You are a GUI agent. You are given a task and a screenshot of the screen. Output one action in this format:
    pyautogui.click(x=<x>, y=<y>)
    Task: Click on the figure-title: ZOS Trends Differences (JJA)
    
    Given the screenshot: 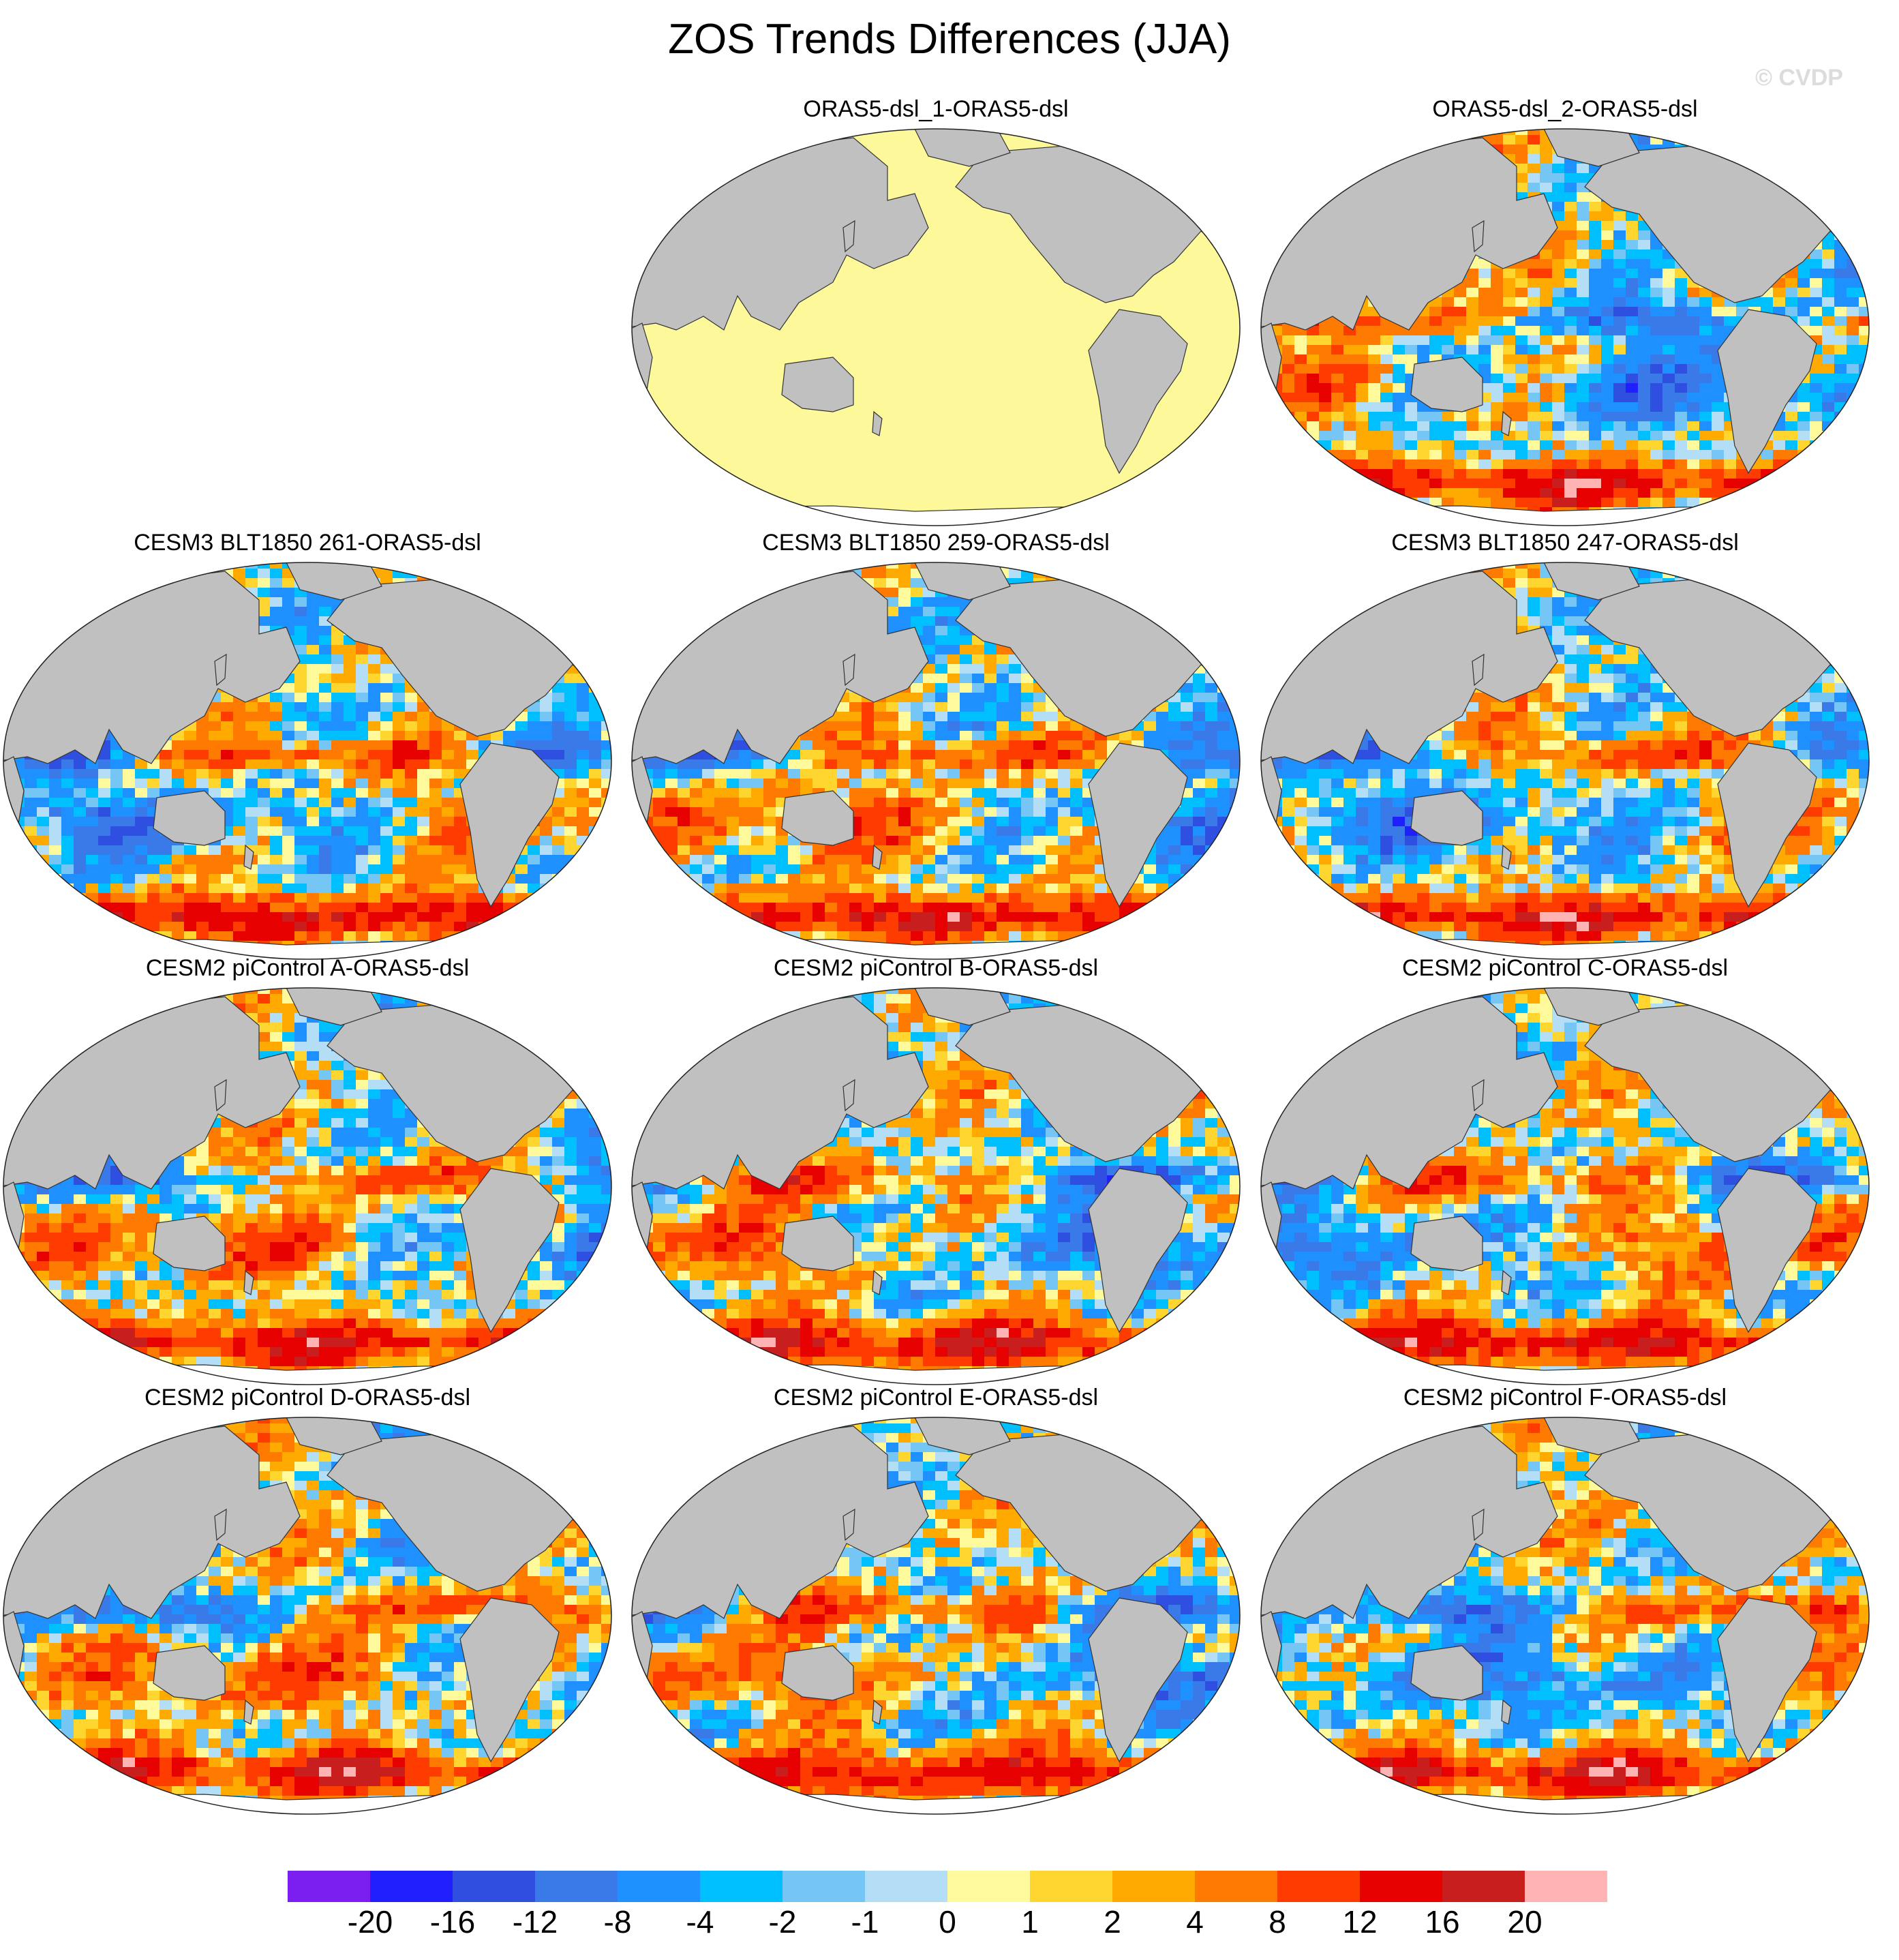 What is the action you would take?
    pyautogui.click(x=950, y=39)
    